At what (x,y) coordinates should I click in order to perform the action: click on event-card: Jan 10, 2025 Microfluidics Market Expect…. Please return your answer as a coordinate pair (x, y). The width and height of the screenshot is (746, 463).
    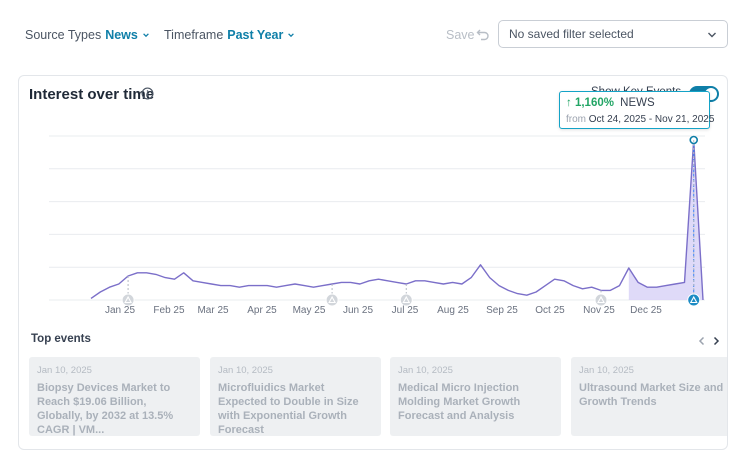
    Looking at the image, I should click on (295, 396).